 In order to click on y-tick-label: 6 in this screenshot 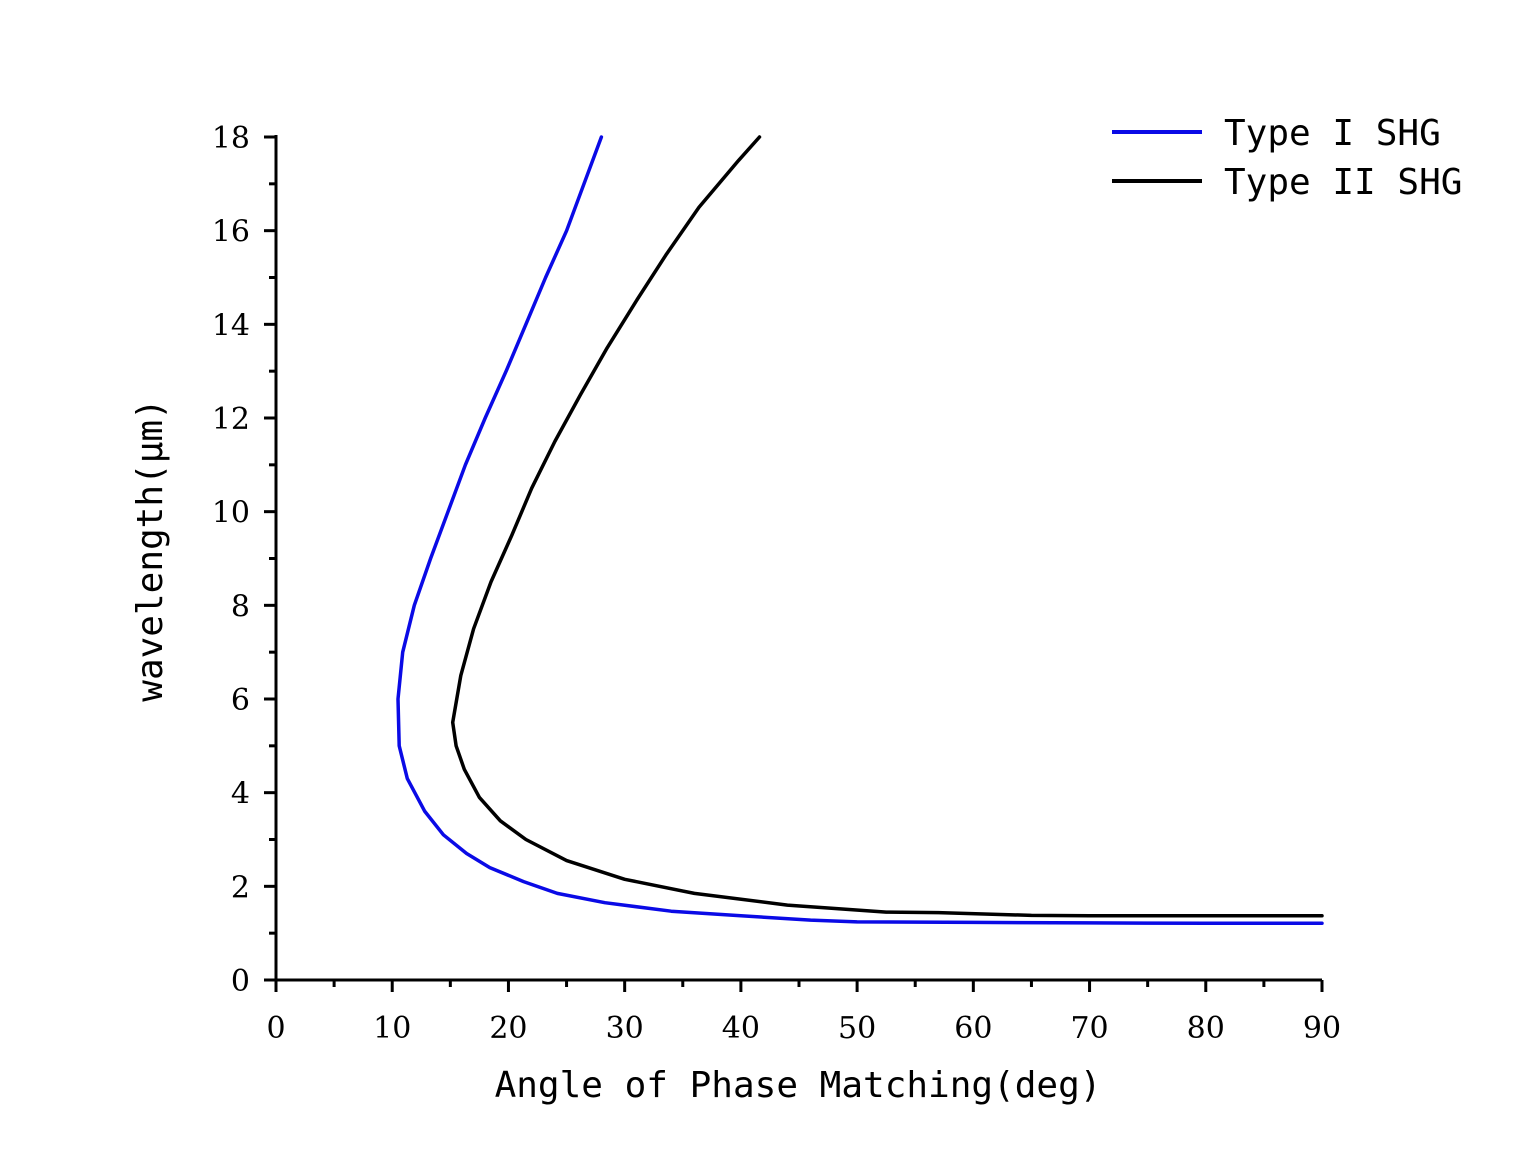, I will do `click(240, 700)`.